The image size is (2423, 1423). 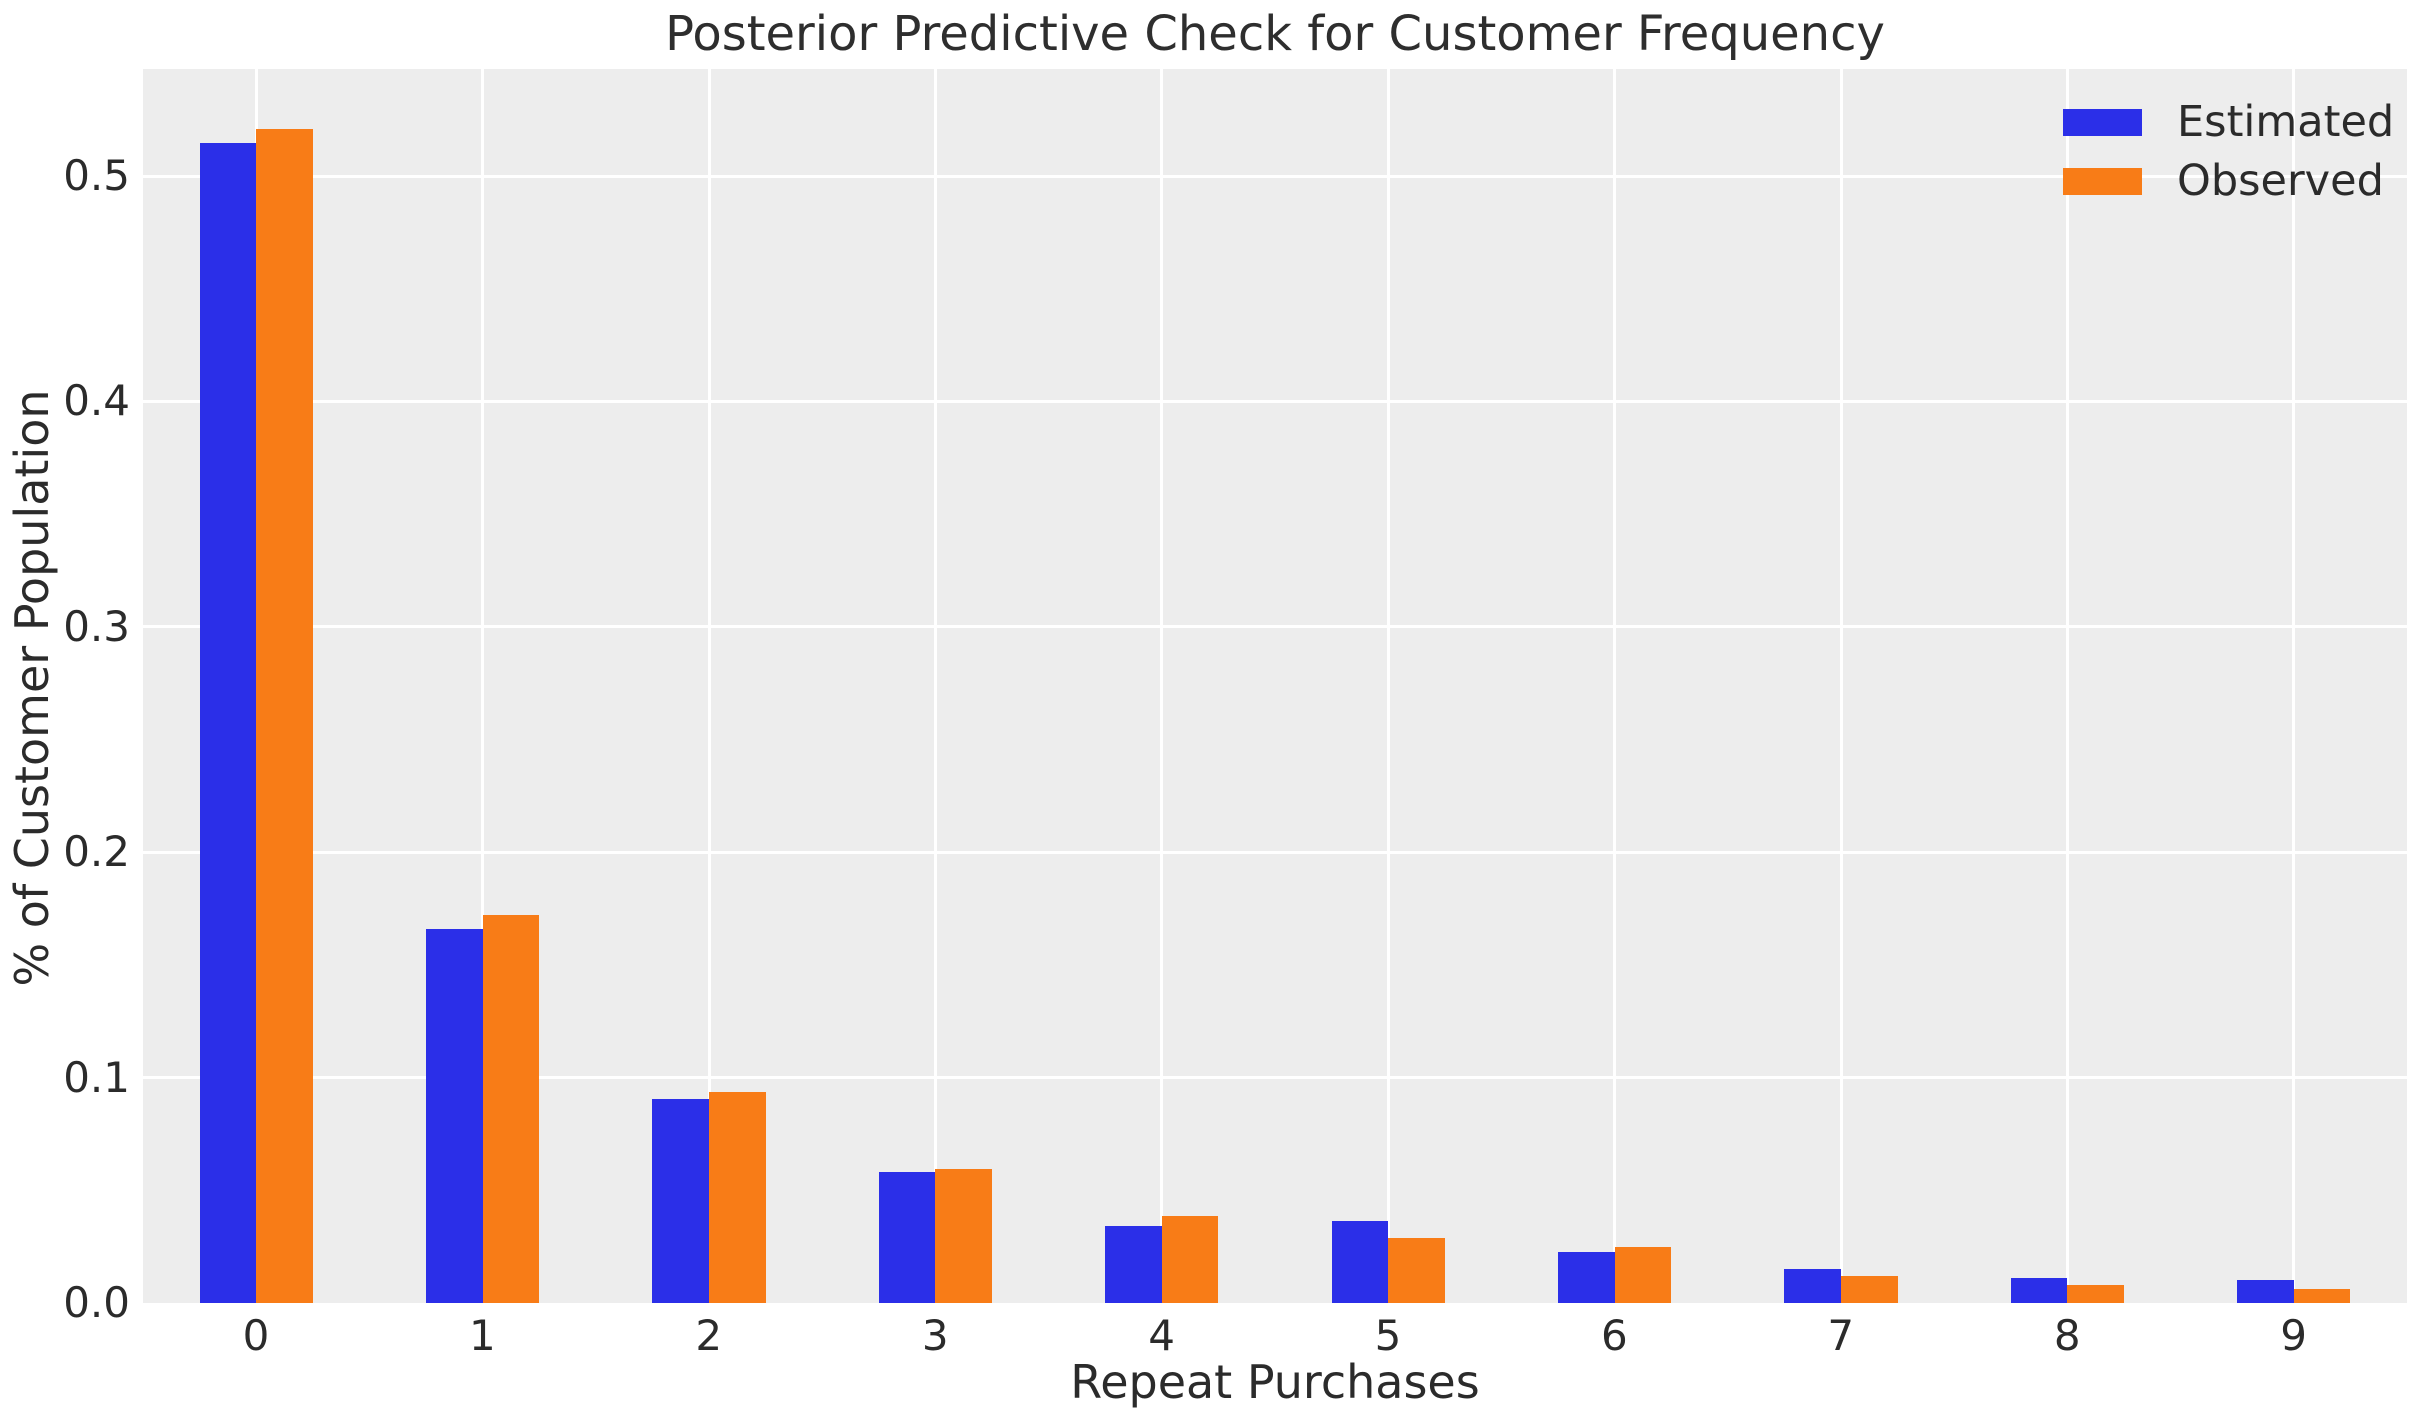 What do you see at coordinates (32, 688) in the screenshot?
I see `y-axis-label: % of Customer Population` at bounding box center [32, 688].